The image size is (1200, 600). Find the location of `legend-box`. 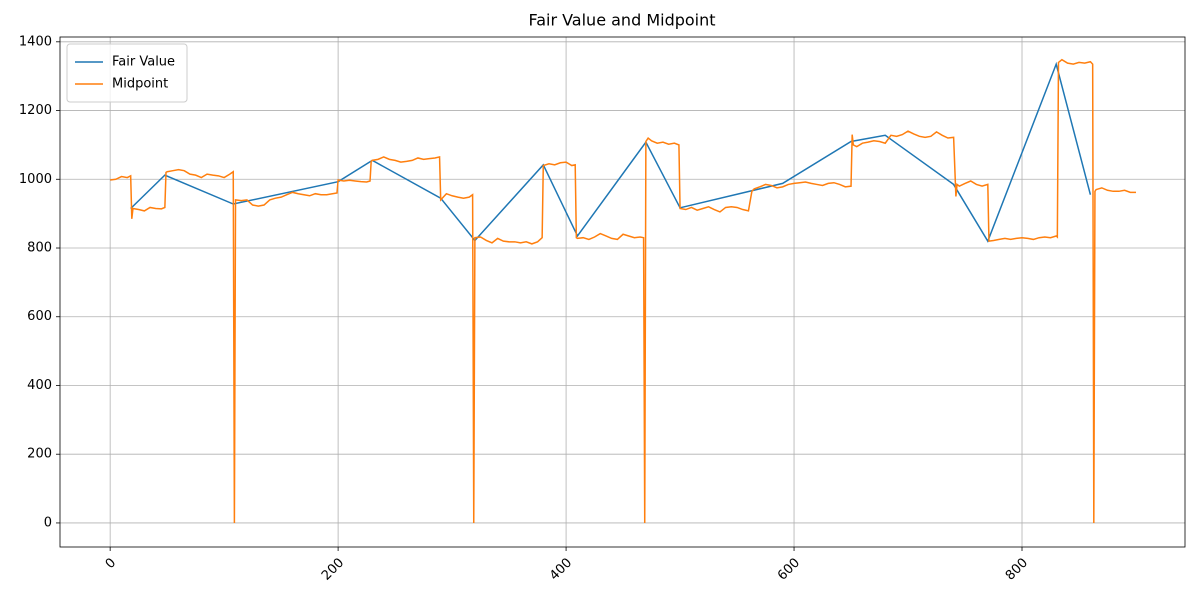

legend-box is located at coordinates (127, 73).